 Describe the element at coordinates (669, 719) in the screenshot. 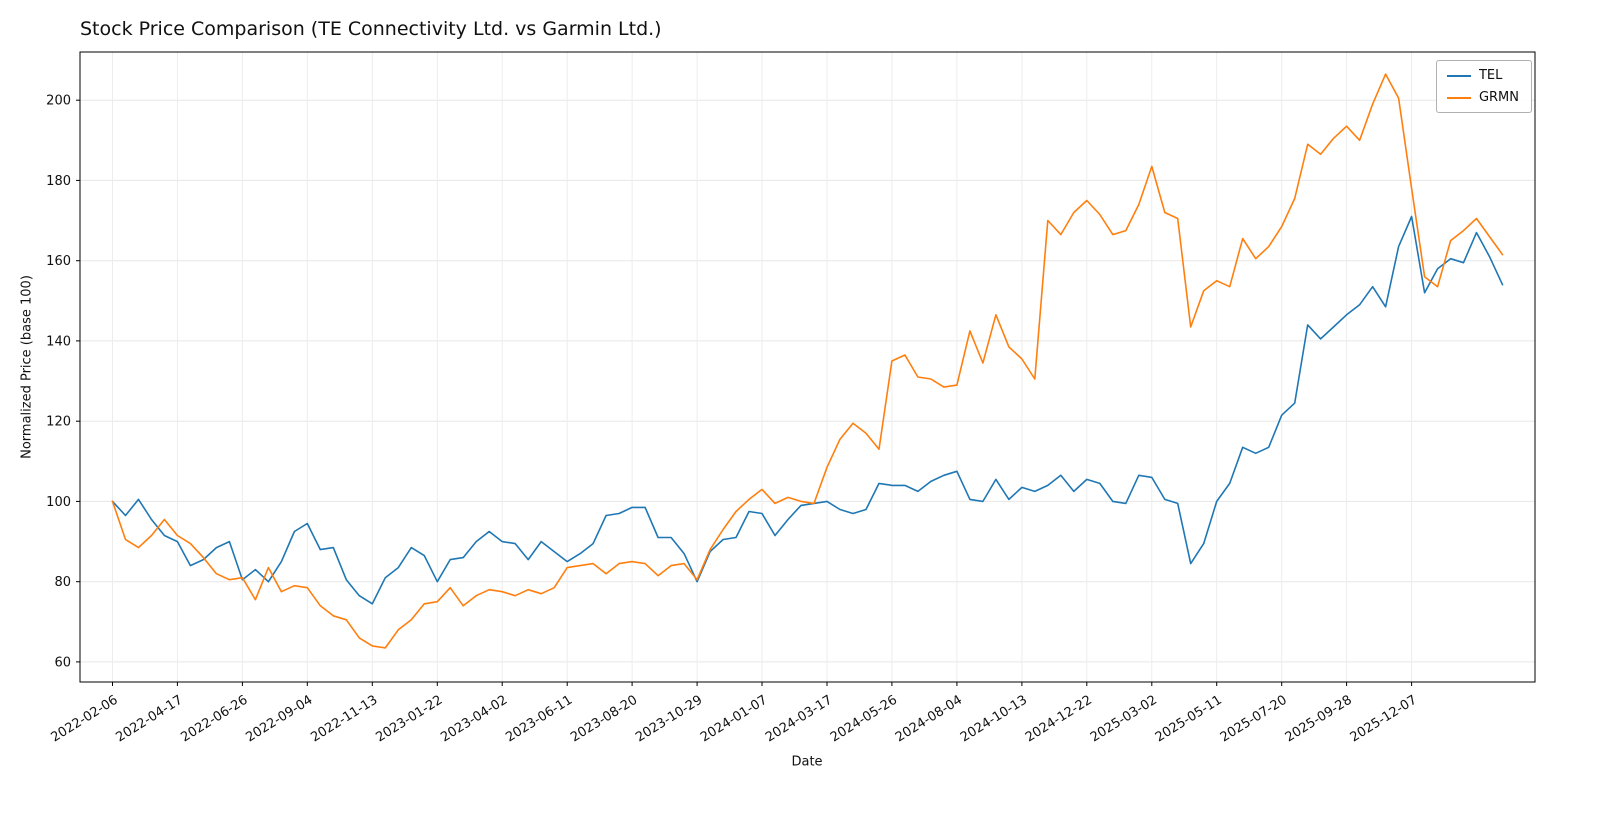

I see `svg-text: 2023-10-29` at that location.